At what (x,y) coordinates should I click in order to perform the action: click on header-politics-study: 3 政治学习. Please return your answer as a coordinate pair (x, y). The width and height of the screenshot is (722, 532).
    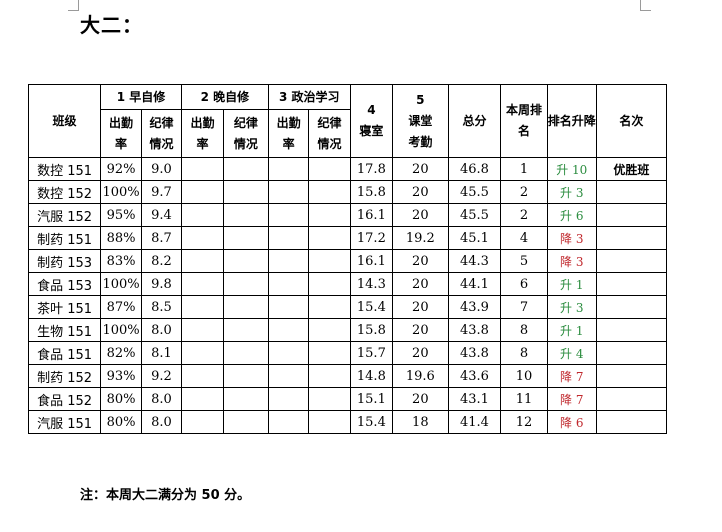
    Looking at the image, I should click on (309, 97).